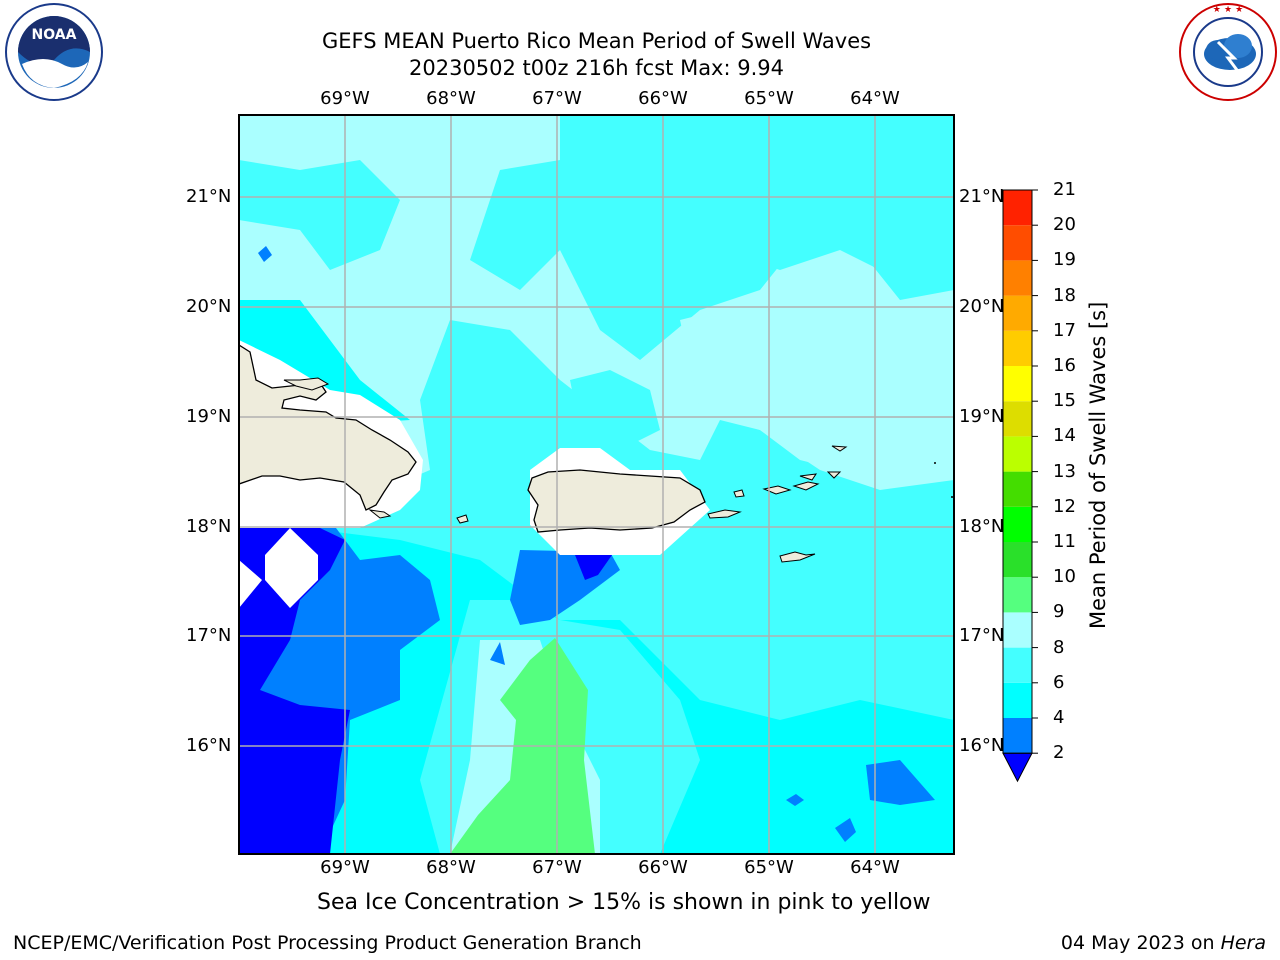  Describe the element at coordinates (1059, 682) in the screenshot. I see `colorbar-tick-label: 6` at that location.